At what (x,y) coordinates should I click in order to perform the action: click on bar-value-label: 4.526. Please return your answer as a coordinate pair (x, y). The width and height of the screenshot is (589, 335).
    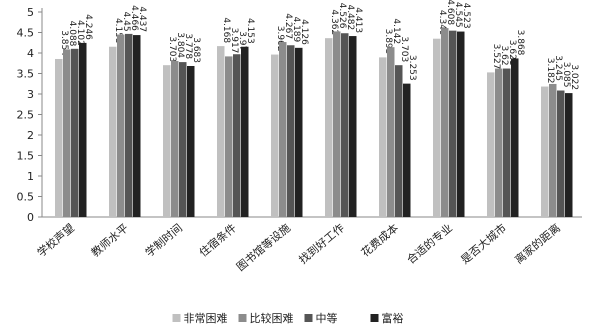
    Looking at the image, I should click on (342, 16).